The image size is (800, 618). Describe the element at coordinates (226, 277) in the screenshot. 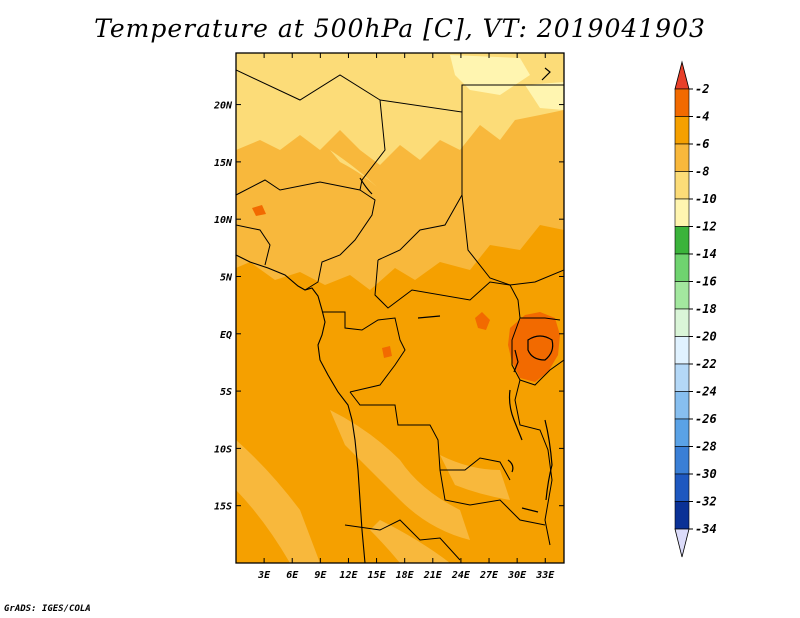

I see `lat-label: 5N` at that location.